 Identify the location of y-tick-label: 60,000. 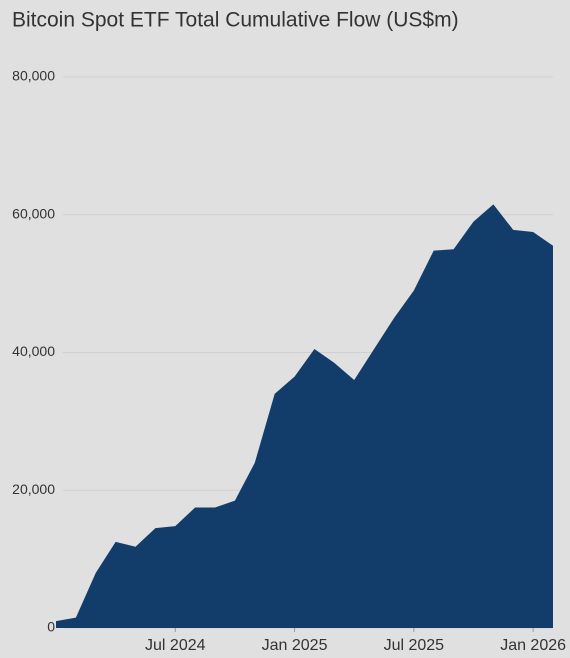
(33, 213).